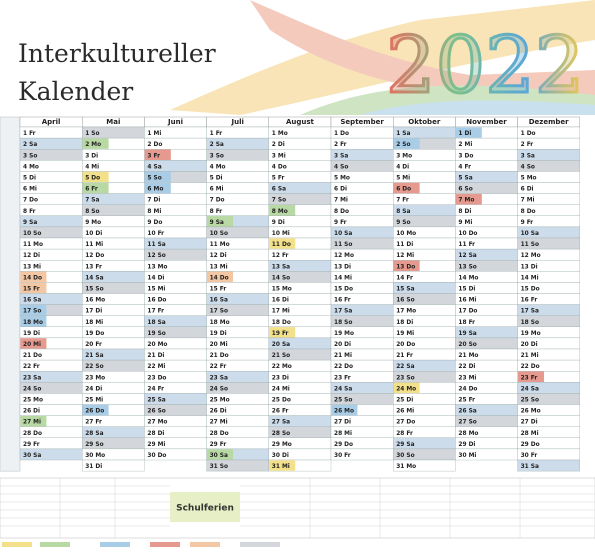 This screenshot has height=555, width=595. I want to click on day-label: 30 Sa, so click(32, 455).